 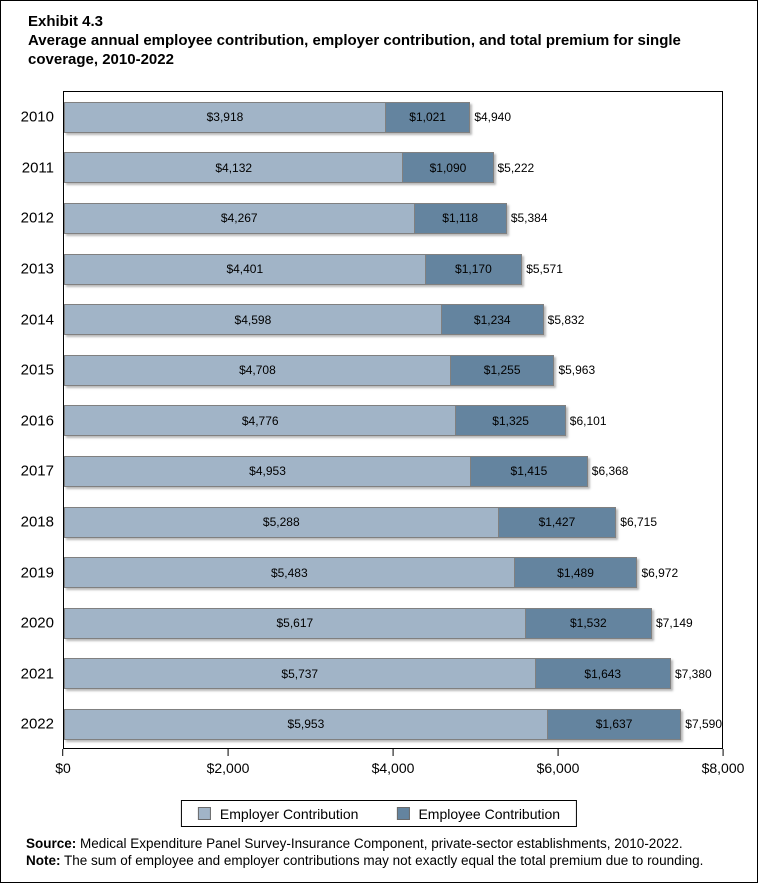 I want to click on chart-row-2018: 2018 $5,288 $1,427 $6,715, so click(x=371, y=522).